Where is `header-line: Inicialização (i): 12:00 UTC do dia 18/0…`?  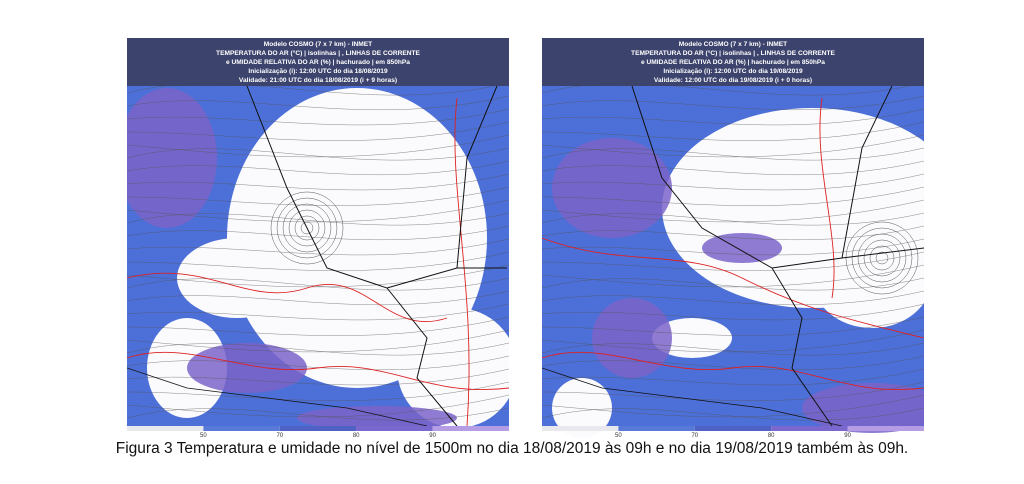
header-line: Inicialização (i): 12:00 UTC do dia 18/0… is located at coordinates (318, 71).